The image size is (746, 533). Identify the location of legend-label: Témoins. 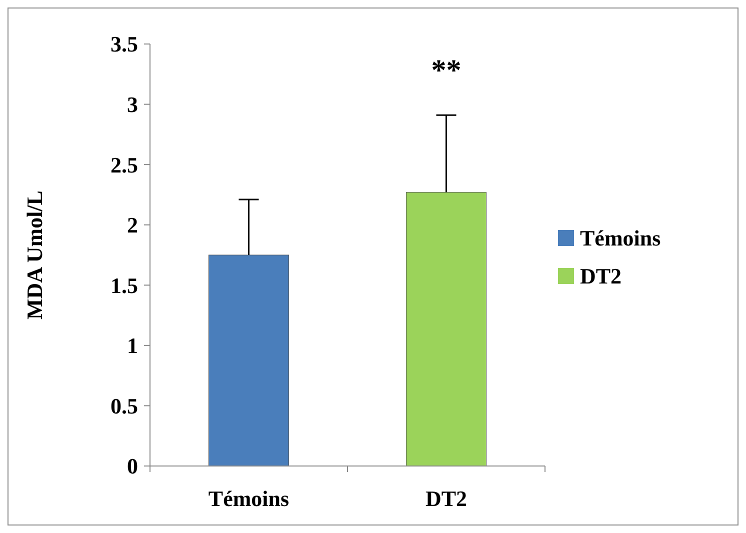
(621, 238).